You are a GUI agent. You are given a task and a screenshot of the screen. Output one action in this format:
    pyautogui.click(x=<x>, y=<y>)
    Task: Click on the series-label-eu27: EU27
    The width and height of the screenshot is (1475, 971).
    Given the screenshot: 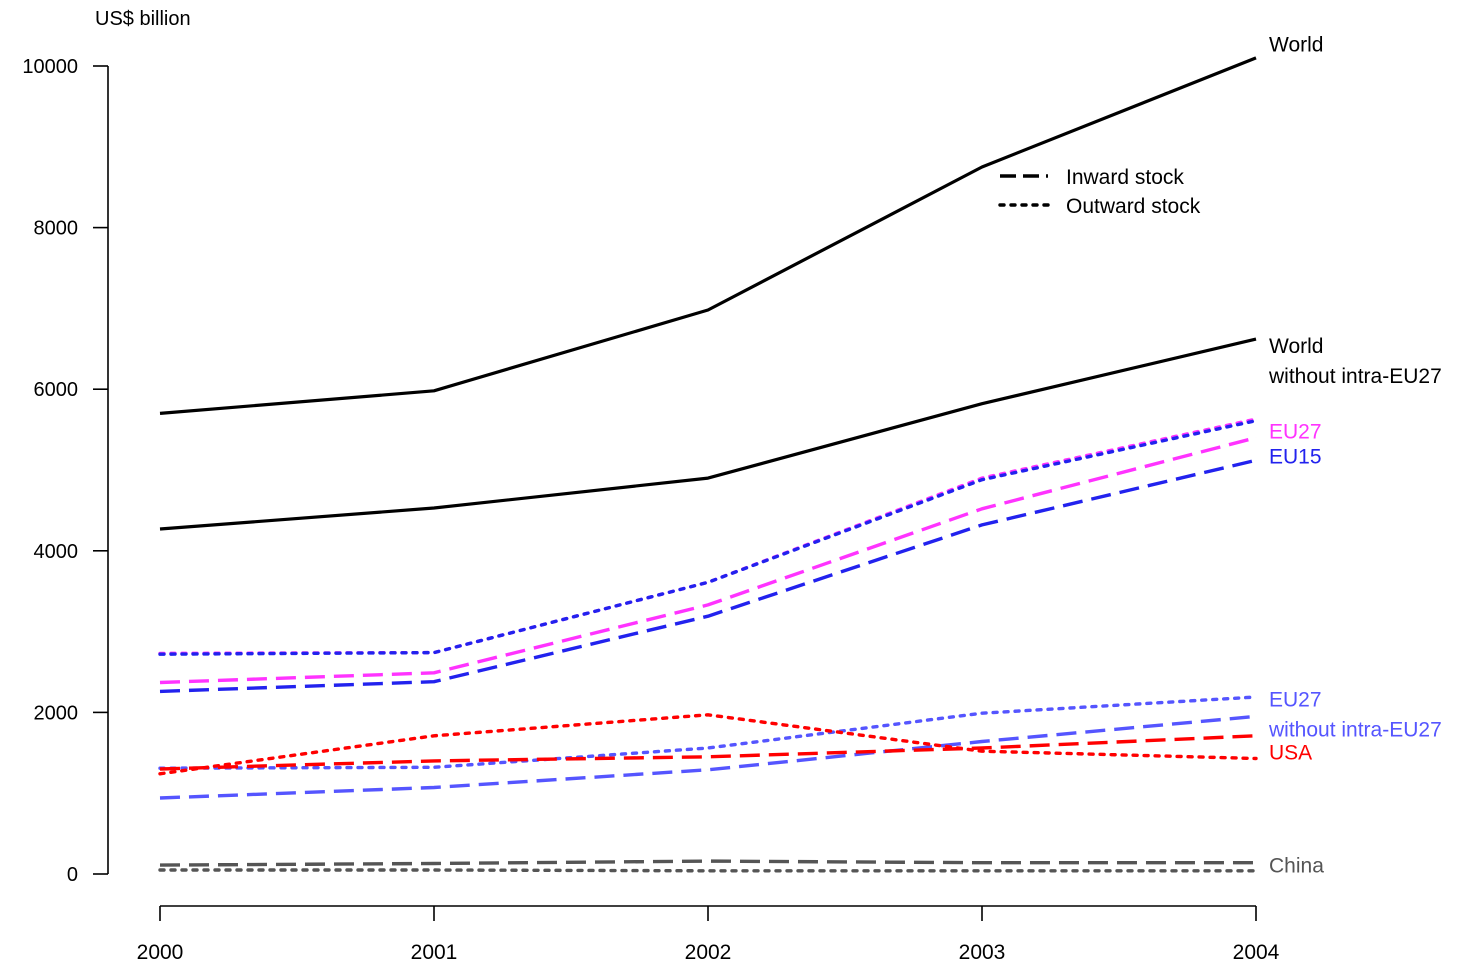 What is the action you would take?
    pyautogui.click(x=1295, y=431)
    